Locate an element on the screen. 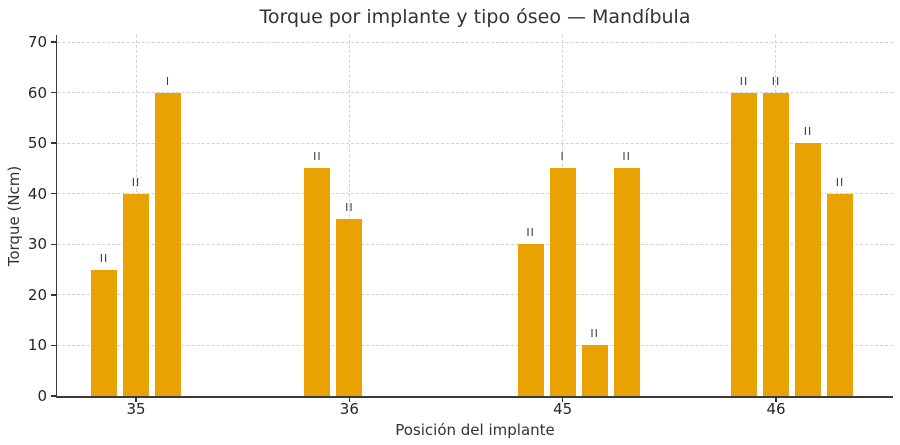 Image resolution: width=900 pixels, height=445 pixels. y-tick-label: 60 is located at coordinates (37, 92).